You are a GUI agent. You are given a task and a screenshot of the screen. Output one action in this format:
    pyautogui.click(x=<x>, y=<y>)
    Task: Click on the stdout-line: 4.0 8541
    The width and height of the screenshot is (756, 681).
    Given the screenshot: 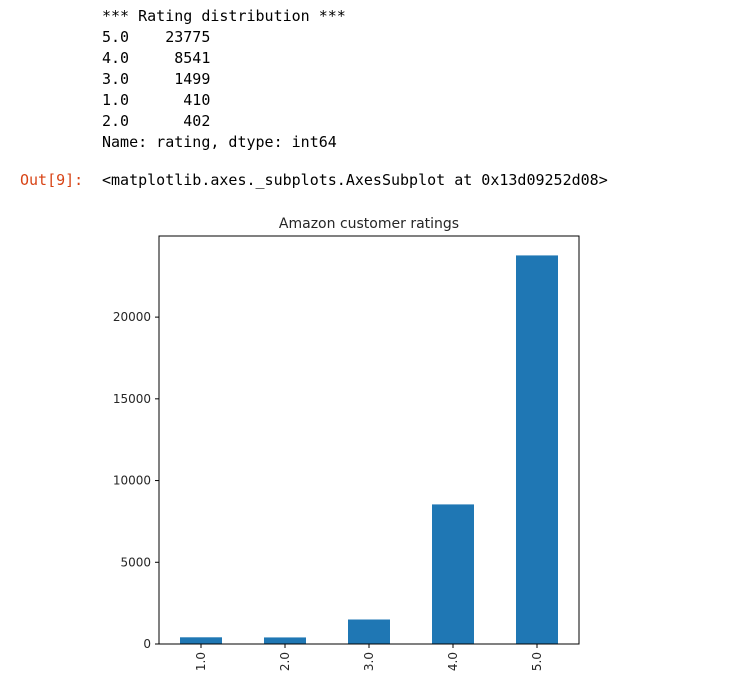 What is the action you would take?
    pyautogui.click(x=156, y=58)
    